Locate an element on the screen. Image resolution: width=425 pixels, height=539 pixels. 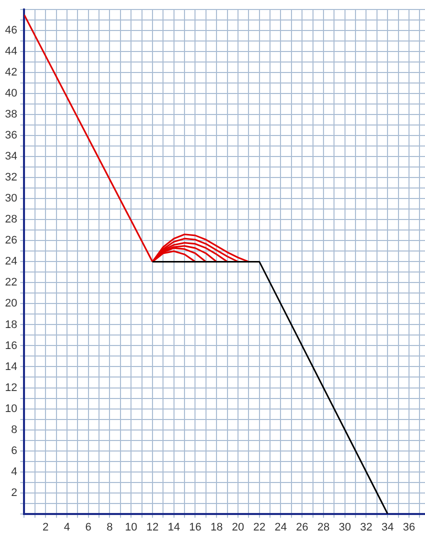
y-tick-label: 16 is located at coordinates (11, 346).